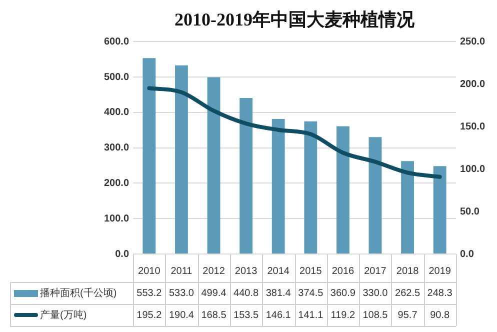  What do you see at coordinates (122, 254) in the screenshot?
I see `y-tick-label: 0.0` at bounding box center [122, 254].